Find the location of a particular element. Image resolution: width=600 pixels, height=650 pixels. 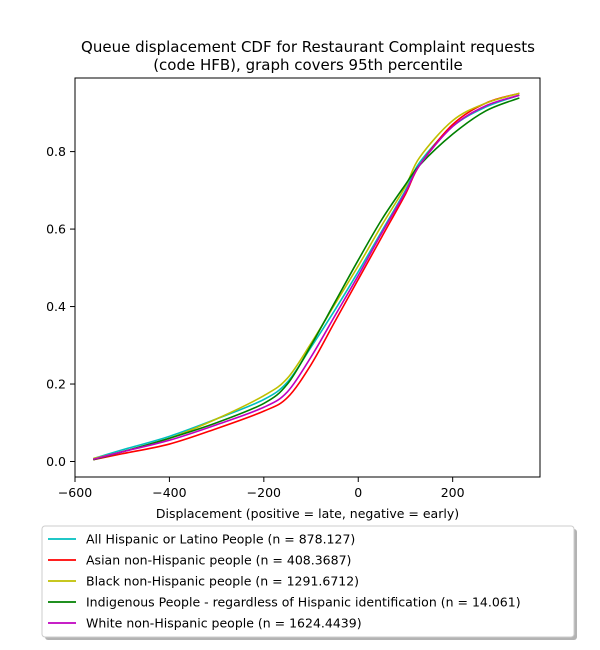

x-axis: −600 −400 −200 0 200 is located at coordinates (261, 488).